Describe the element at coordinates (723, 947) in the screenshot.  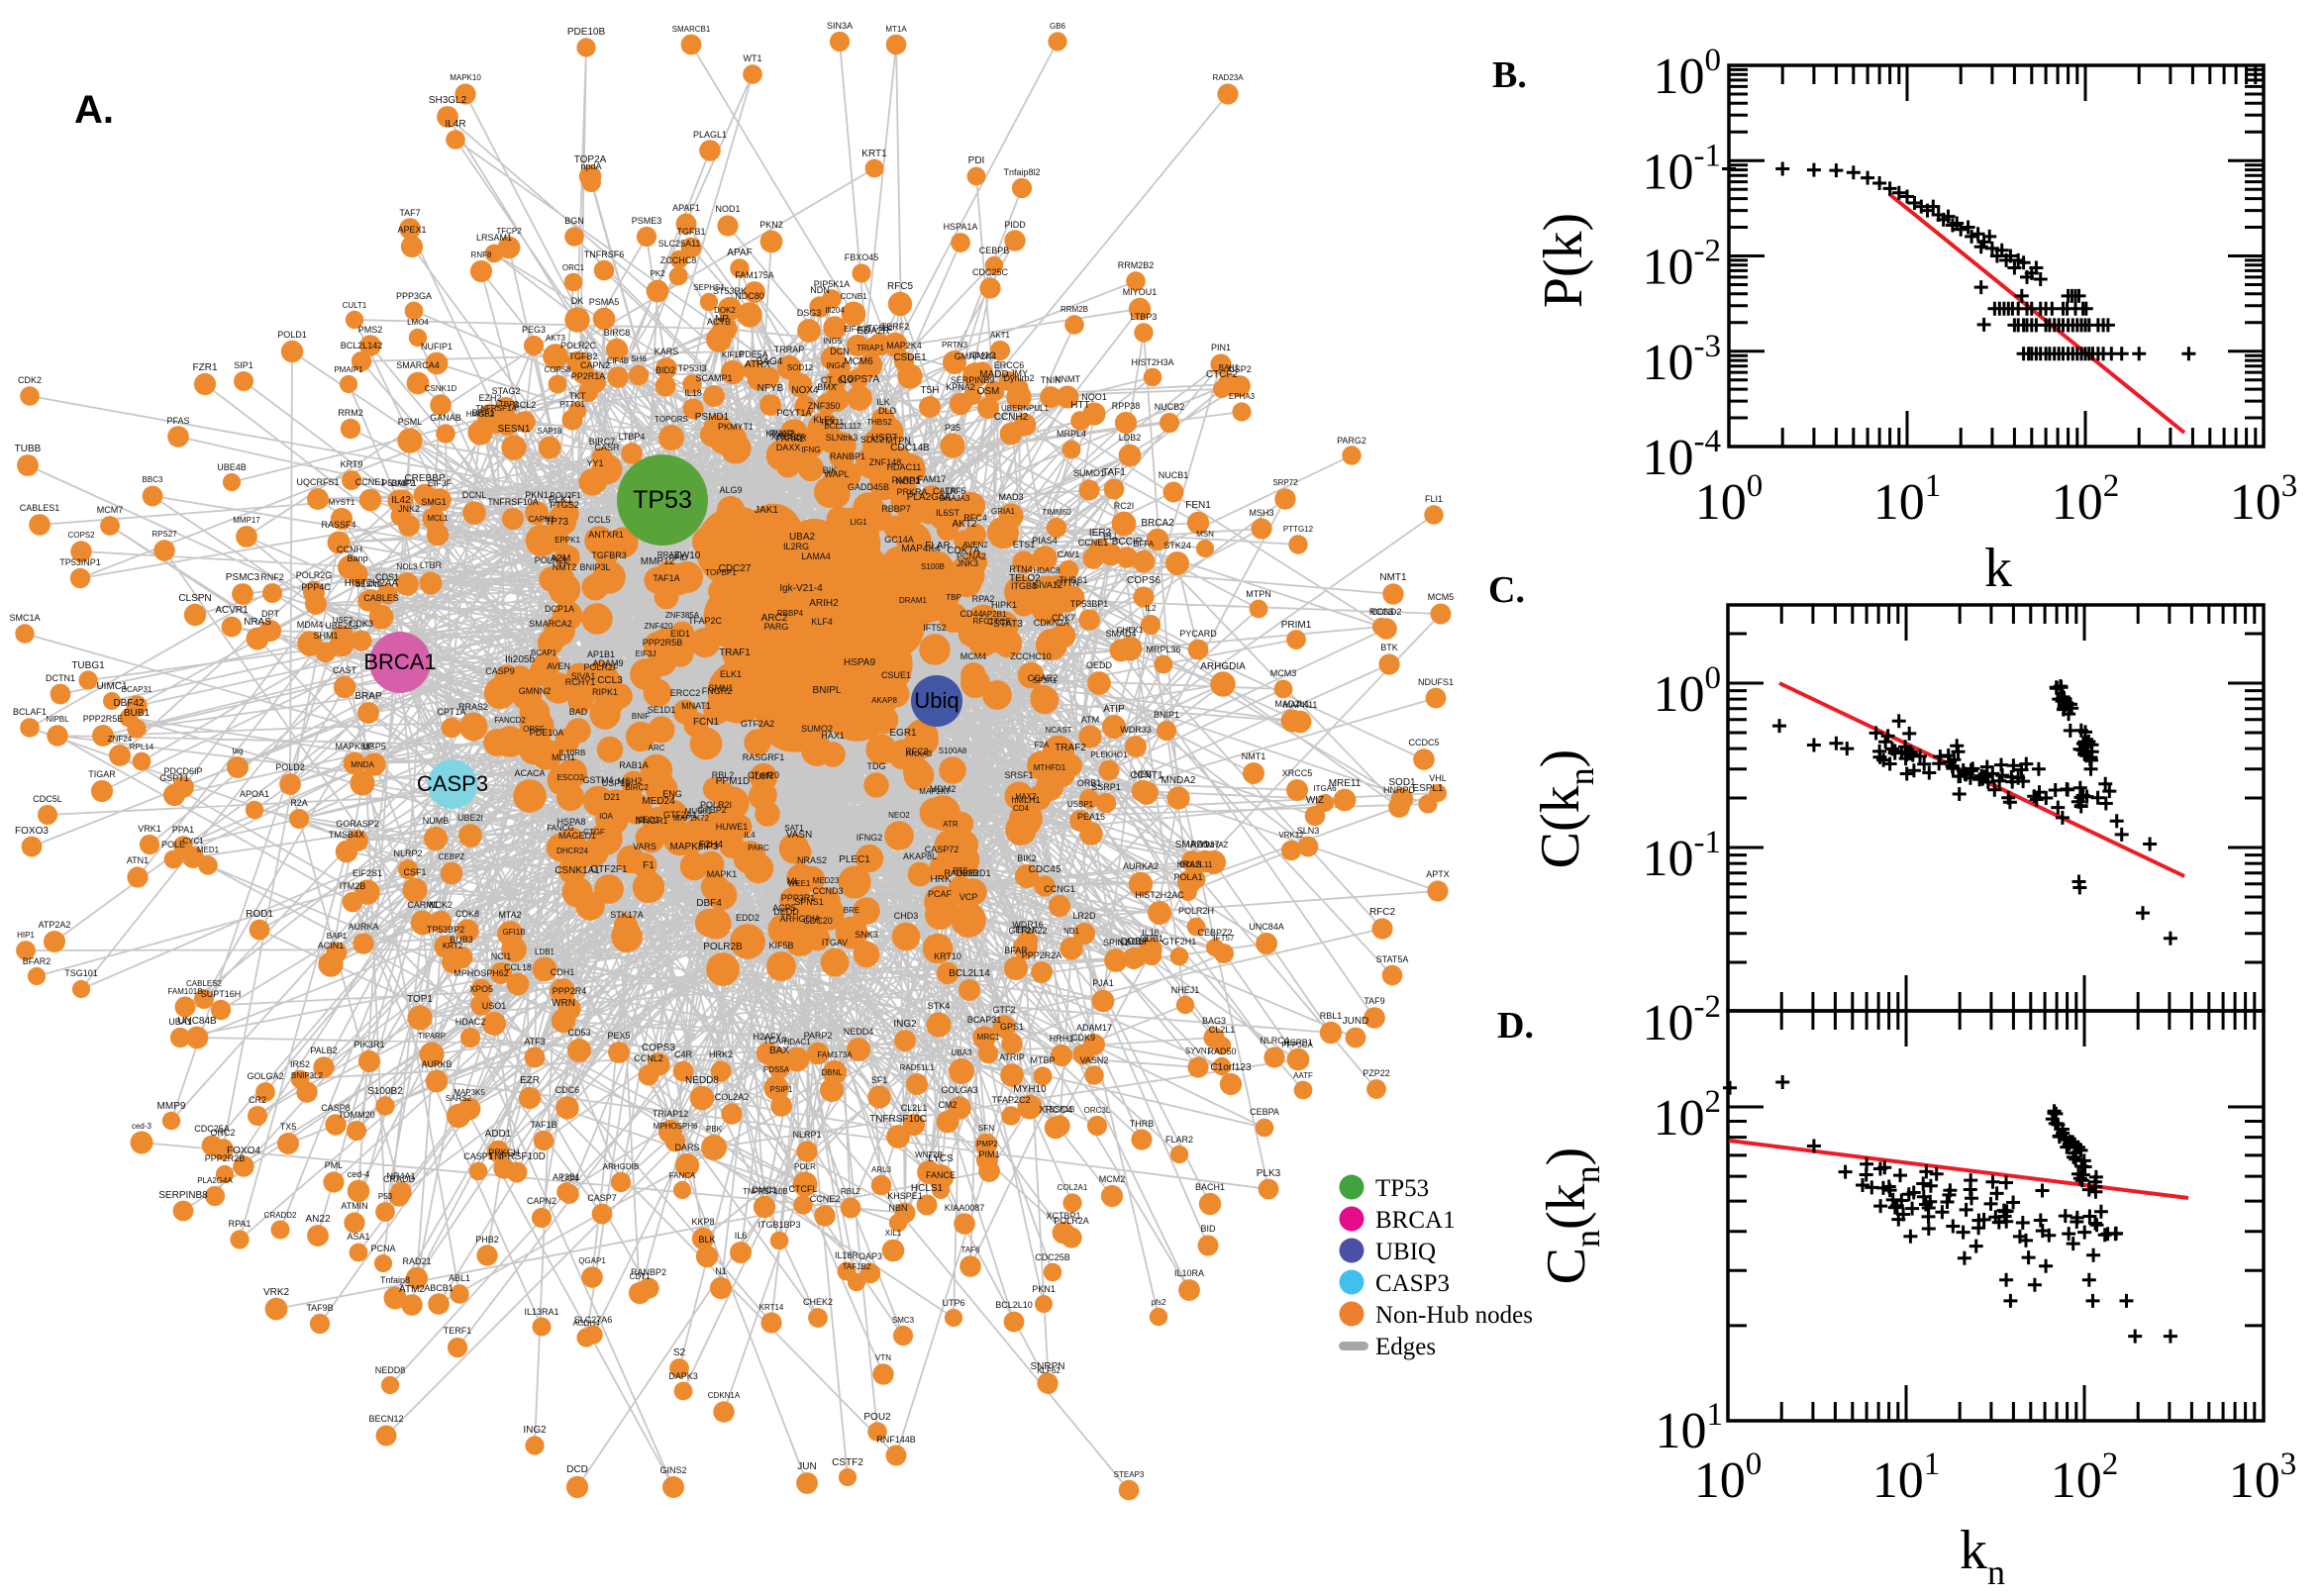
I see `svg-text: POLR2B` at that location.